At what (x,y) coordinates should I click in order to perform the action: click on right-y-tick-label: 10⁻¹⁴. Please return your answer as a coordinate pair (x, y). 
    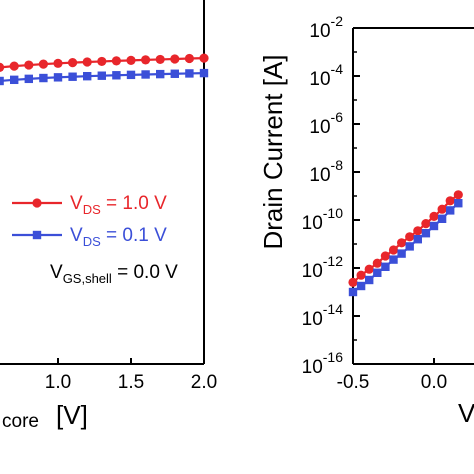
    Looking at the image, I should click on (323, 315).